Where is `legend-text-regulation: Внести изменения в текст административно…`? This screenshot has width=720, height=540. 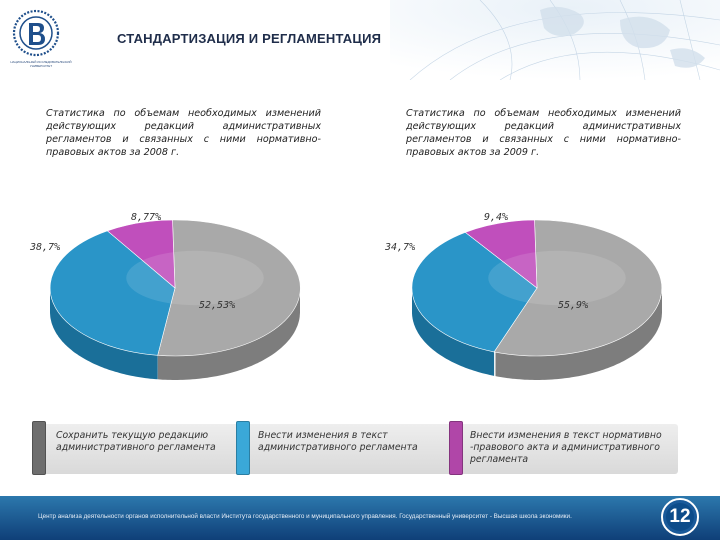 legend-text-regulation: Внести изменения в текст административно… is located at coordinates (338, 441).